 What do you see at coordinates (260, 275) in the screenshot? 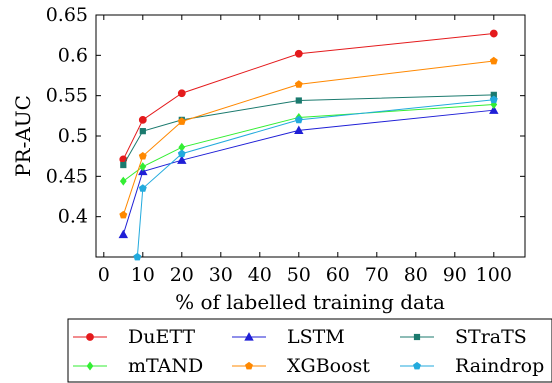
I see `x-tick-label: 40` at bounding box center [260, 275].